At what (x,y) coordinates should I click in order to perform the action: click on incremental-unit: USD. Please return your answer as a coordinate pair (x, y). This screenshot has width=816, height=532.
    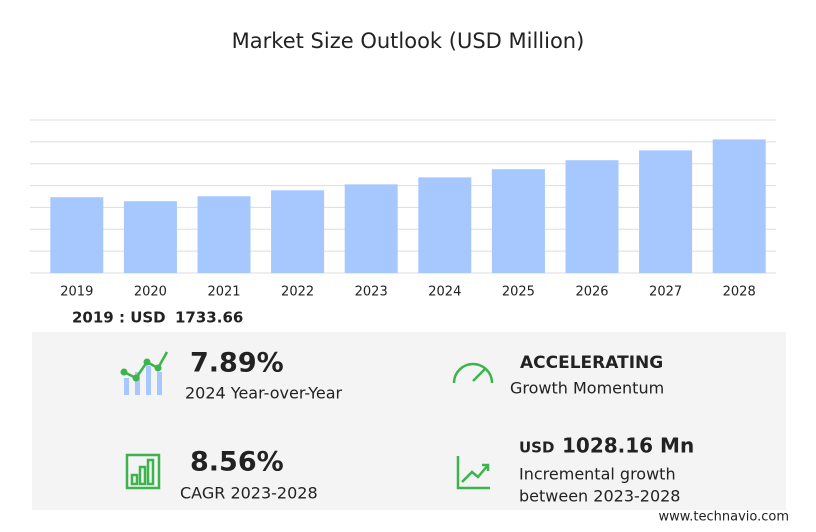
    Looking at the image, I should click on (536, 448).